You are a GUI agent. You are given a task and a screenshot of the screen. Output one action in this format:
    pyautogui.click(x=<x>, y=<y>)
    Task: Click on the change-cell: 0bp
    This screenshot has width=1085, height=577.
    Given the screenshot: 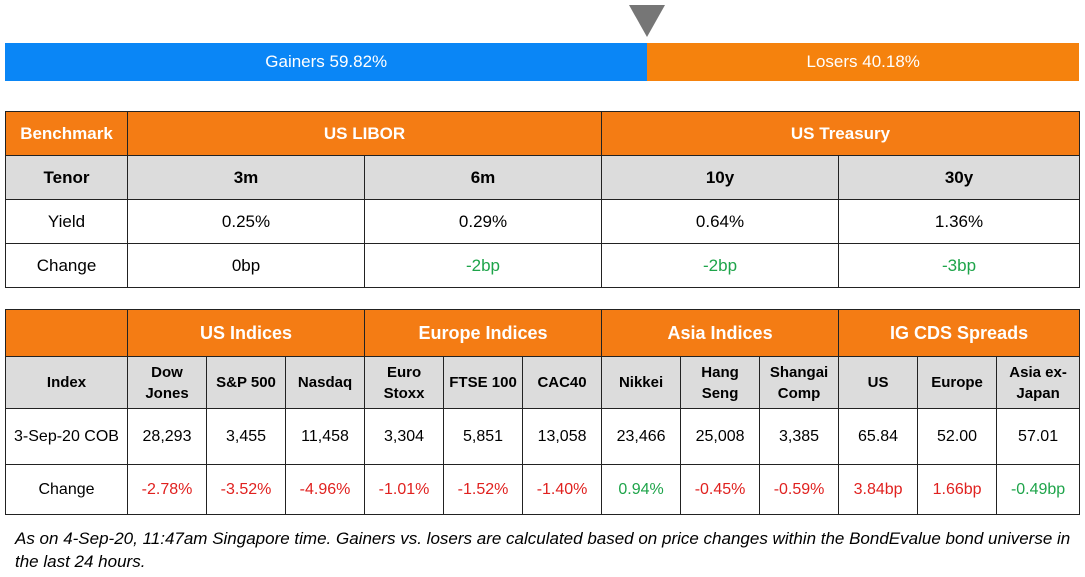 What is the action you would take?
    pyautogui.click(x=246, y=265)
    